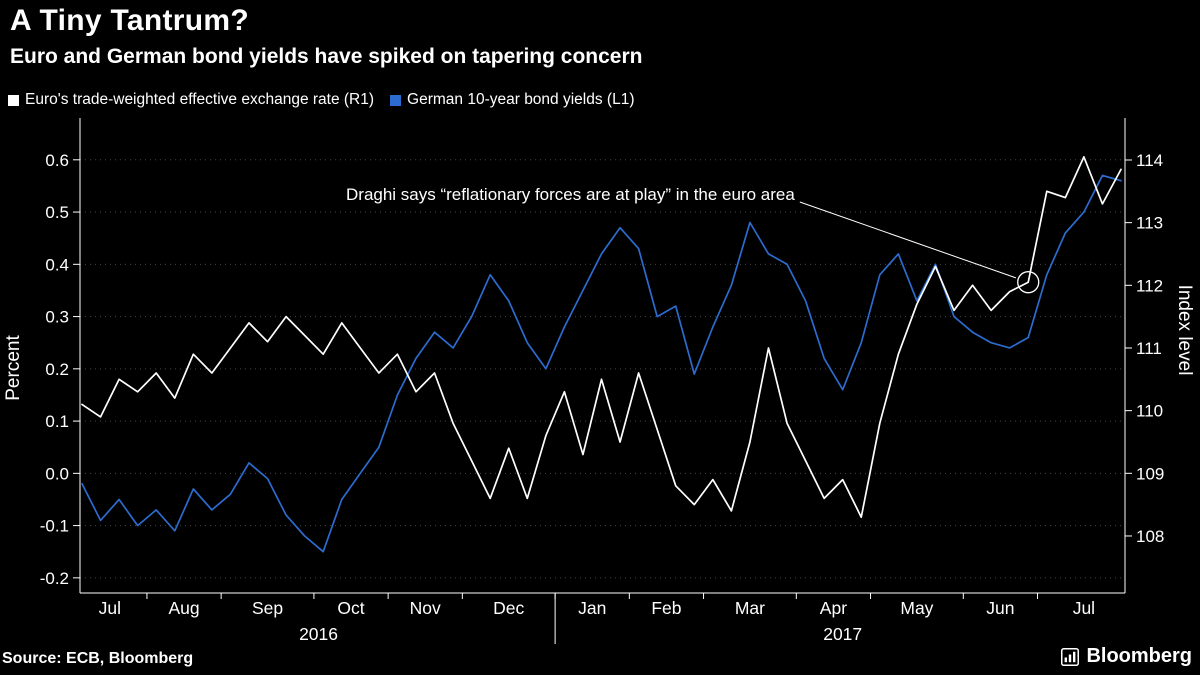  What do you see at coordinates (592, 608) in the screenshot?
I see `month-label: Jan` at bounding box center [592, 608].